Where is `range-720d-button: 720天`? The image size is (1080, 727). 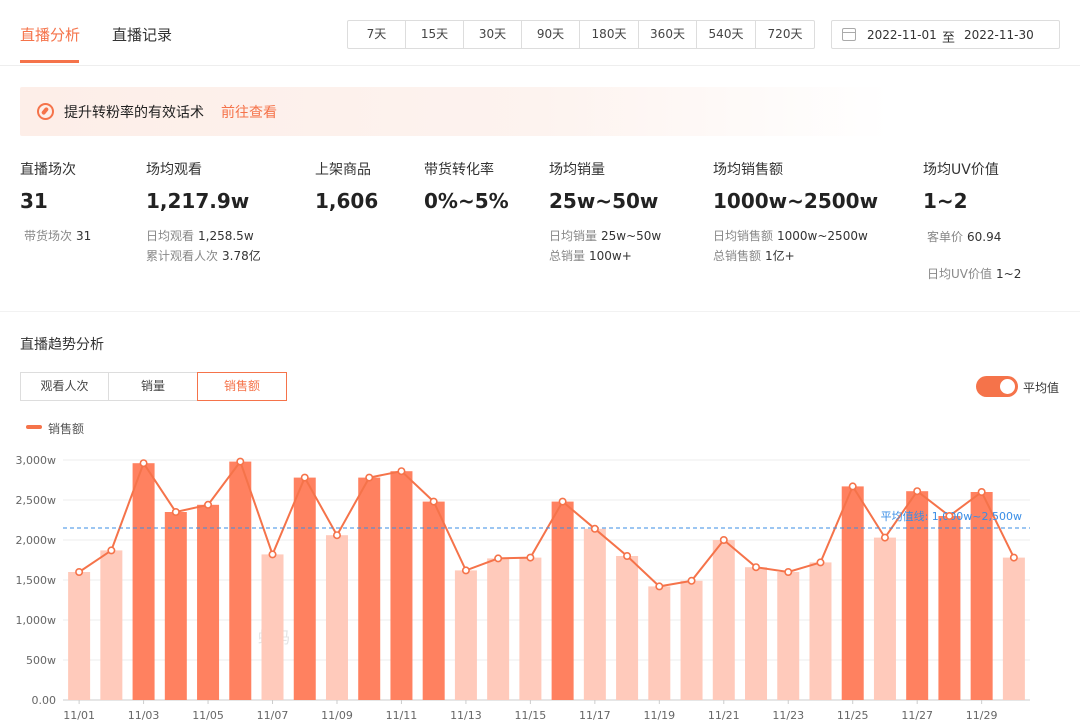
range-720d-button: 720天 is located at coordinates (785, 34).